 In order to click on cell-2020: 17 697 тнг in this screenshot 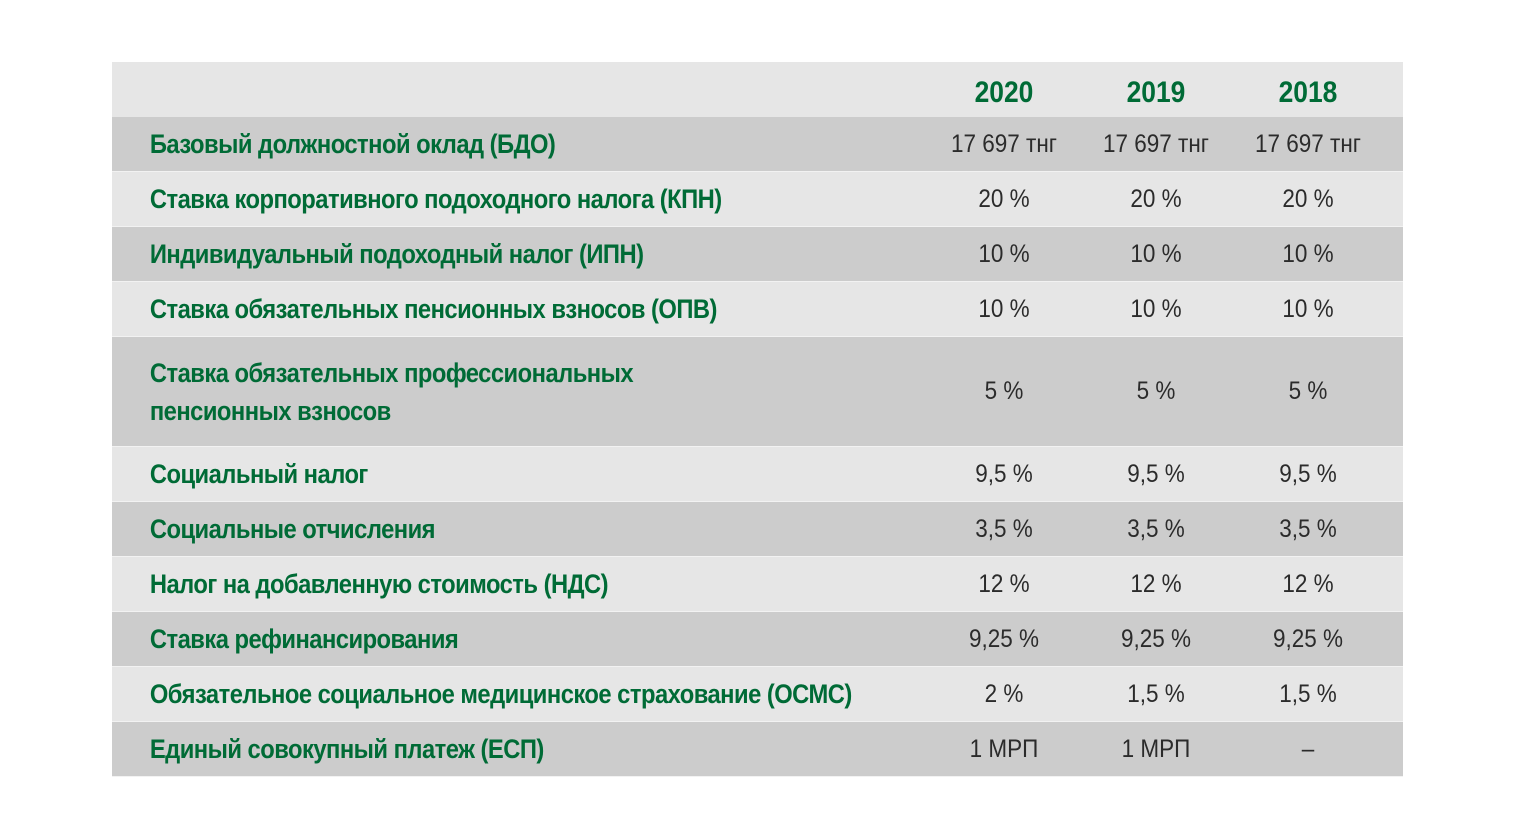, I will do `click(1004, 143)`.